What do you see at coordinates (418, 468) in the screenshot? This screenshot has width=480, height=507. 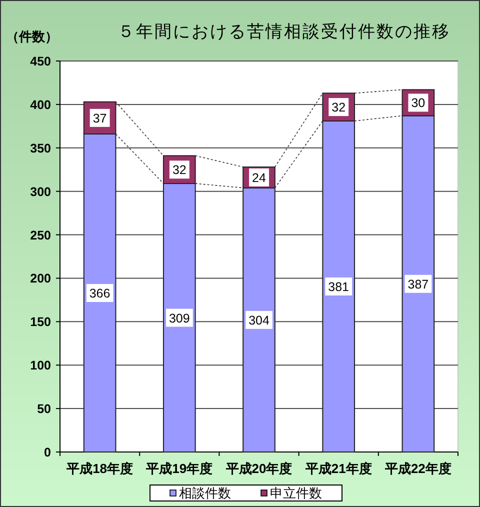 I see `x-tick-label: 平成22年度` at bounding box center [418, 468].